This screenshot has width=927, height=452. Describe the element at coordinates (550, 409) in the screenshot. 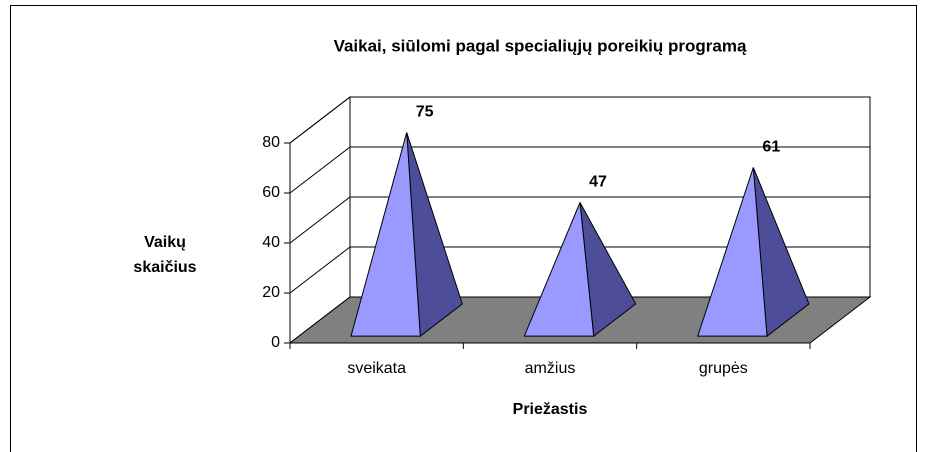

I see `x-axis-label: Priežastis` at that location.